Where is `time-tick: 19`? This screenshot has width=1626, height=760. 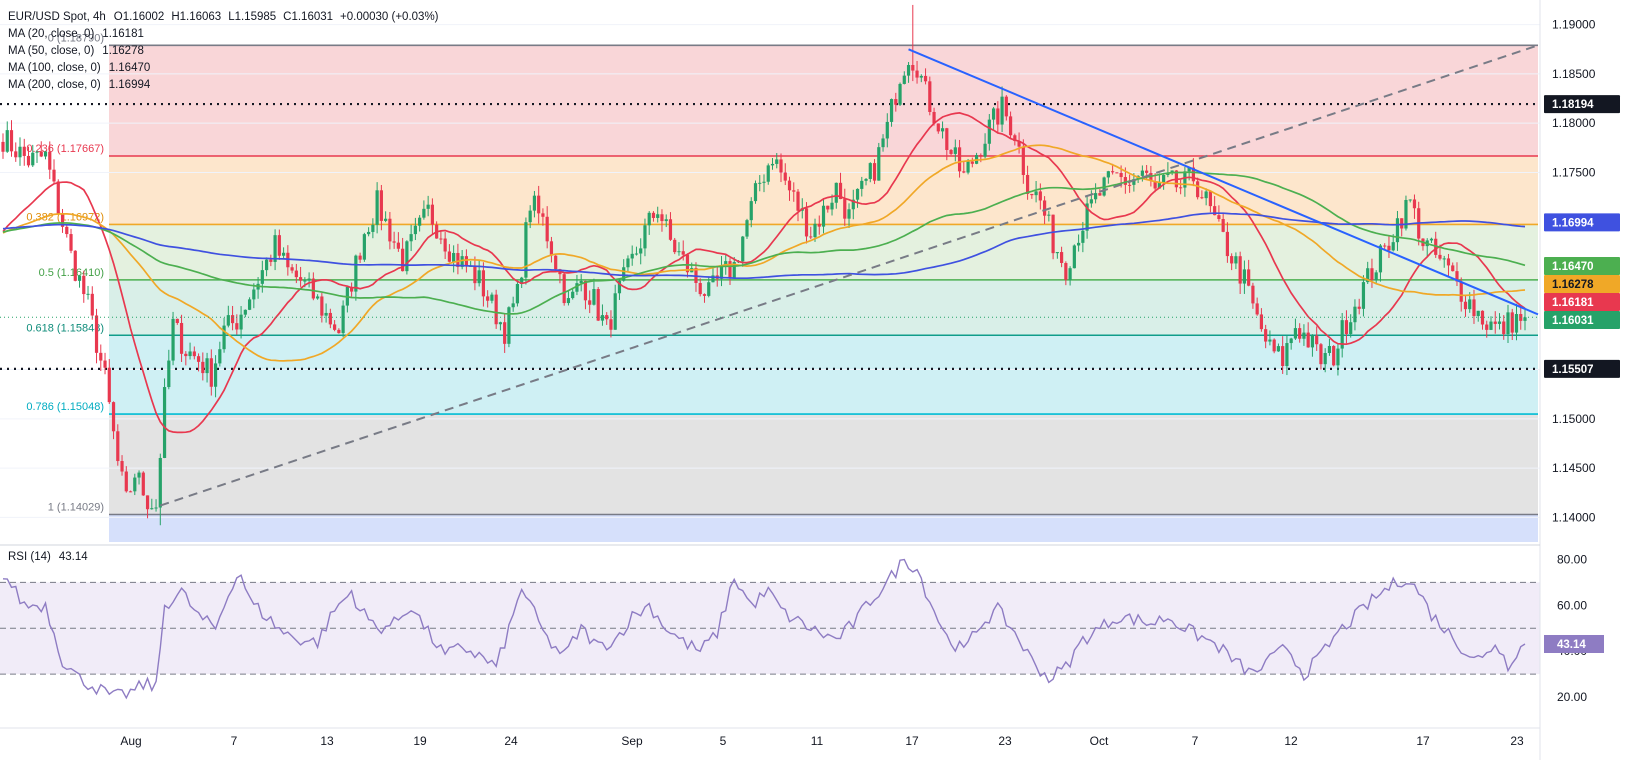
time-tick: 19 is located at coordinates (420, 741).